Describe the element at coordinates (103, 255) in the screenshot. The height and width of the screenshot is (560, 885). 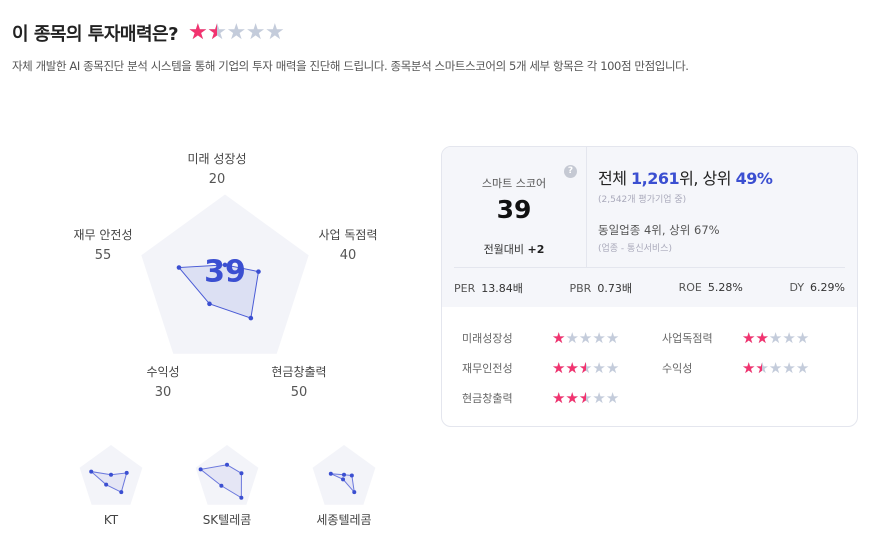
I see `axis-value: 55` at that location.